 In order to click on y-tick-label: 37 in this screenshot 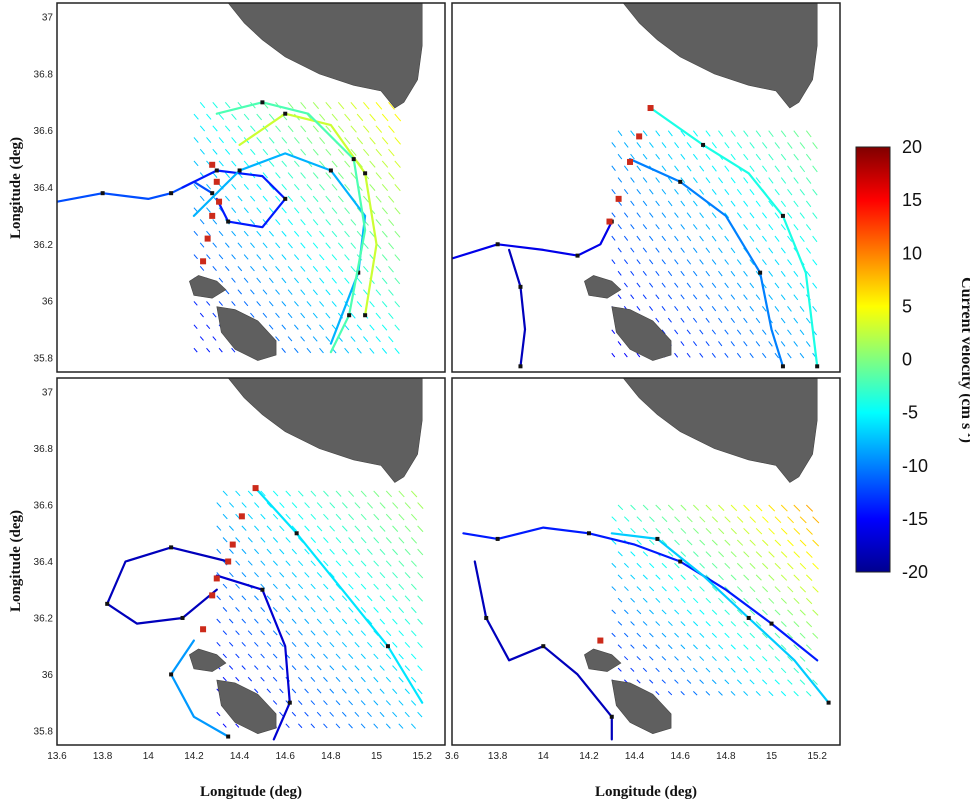, I will do `click(48, 18)`.